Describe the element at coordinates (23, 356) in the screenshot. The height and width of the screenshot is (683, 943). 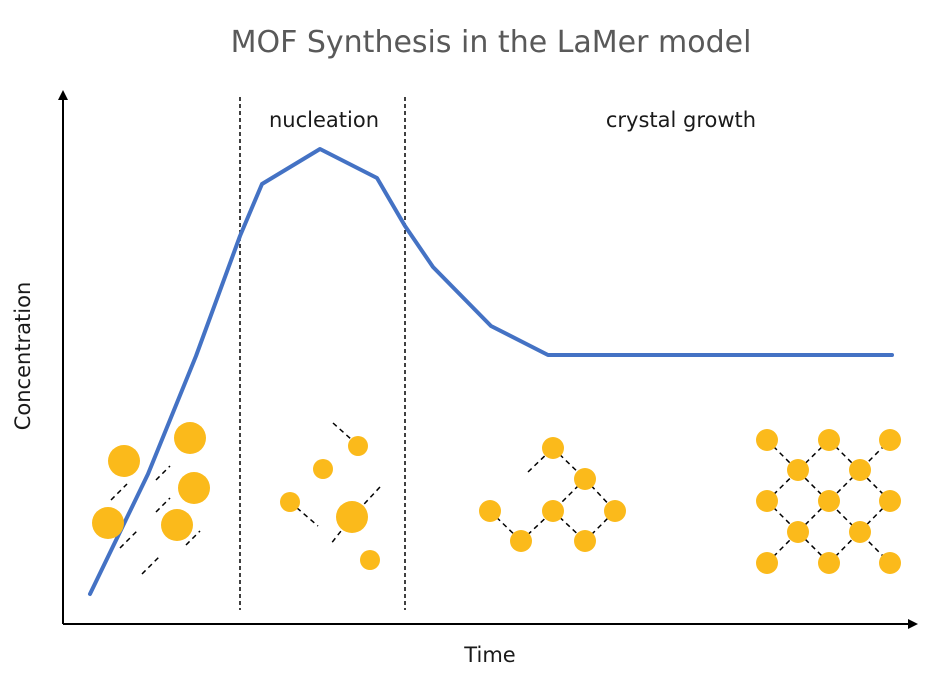
I see `y-axis-label: Concentration` at that location.